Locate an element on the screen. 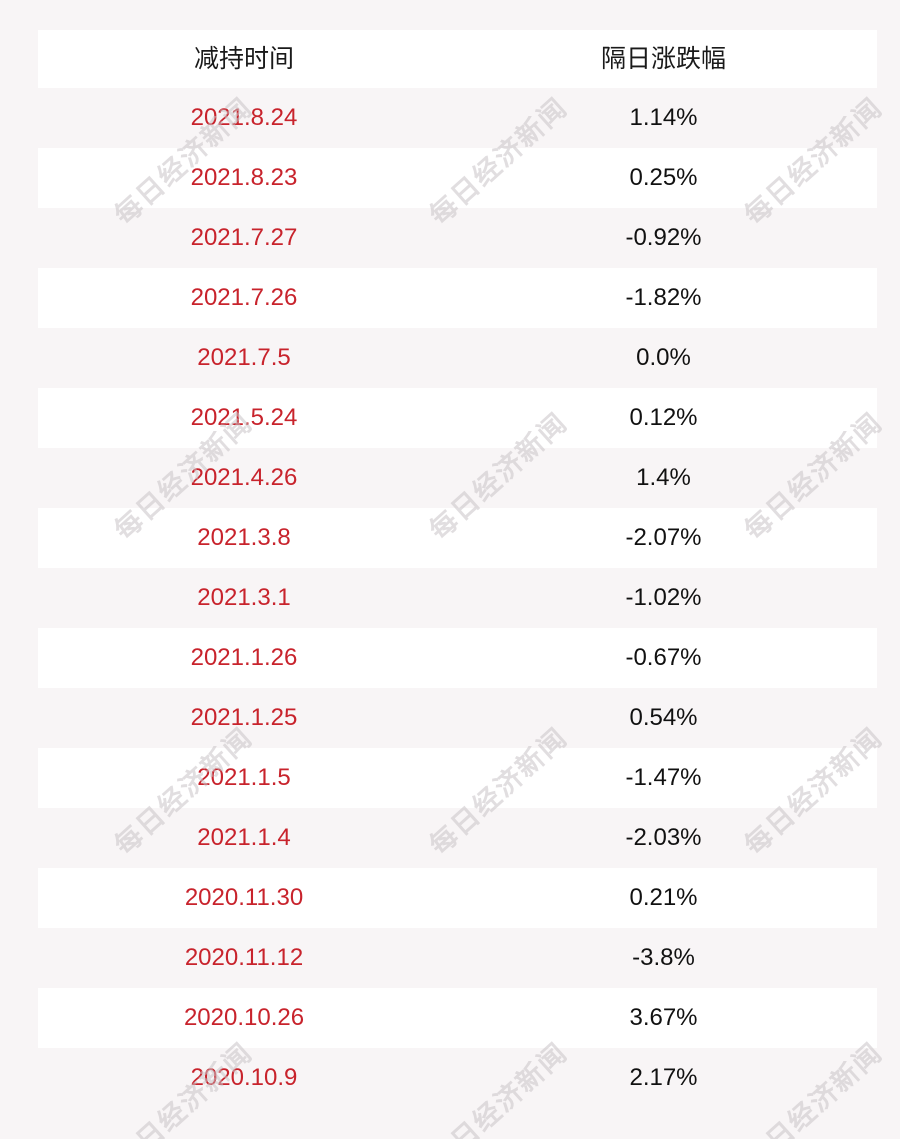 This screenshot has width=900, height=1139. sell-date-cell: 2021.8.23 is located at coordinates (244, 177).